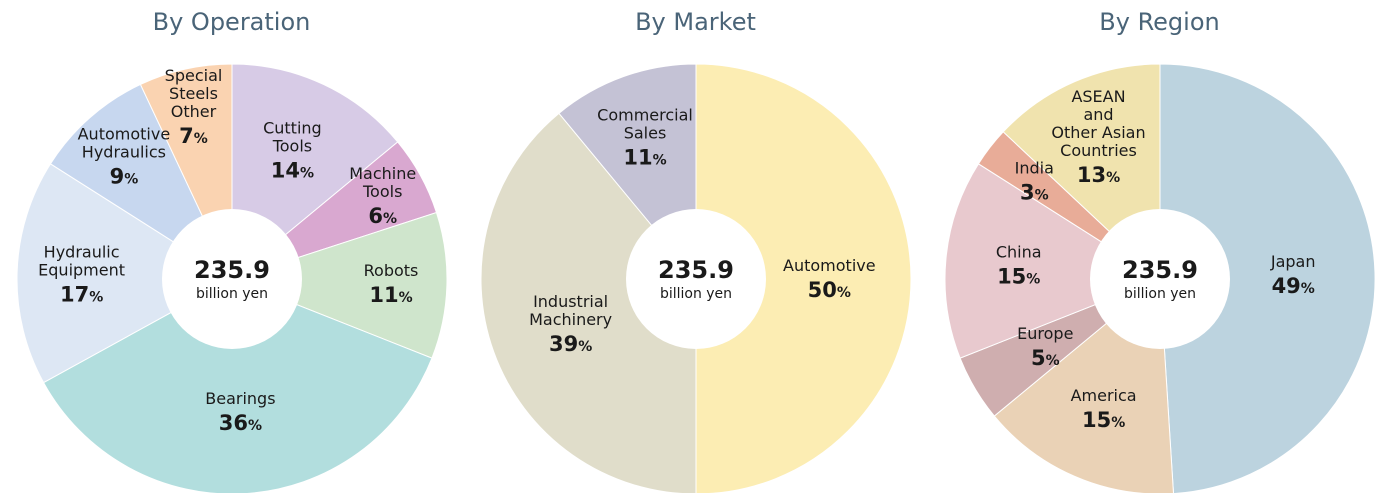 The width and height of the screenshot is (1391, 493). I want to click on slice-label-text: and, so click(1098, 114).